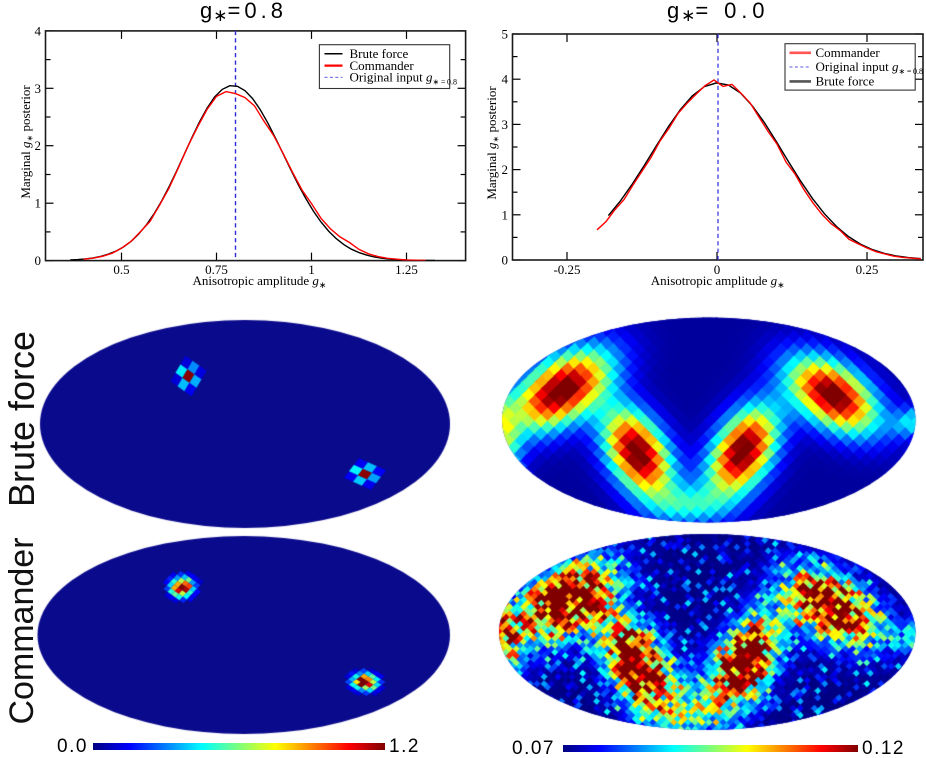 The height and width of the screenshot is (758, 926). What do you see at coordinates (505, 34) in the screenshot?
I see `svg-text: 5` at bounding box center [505, 34].